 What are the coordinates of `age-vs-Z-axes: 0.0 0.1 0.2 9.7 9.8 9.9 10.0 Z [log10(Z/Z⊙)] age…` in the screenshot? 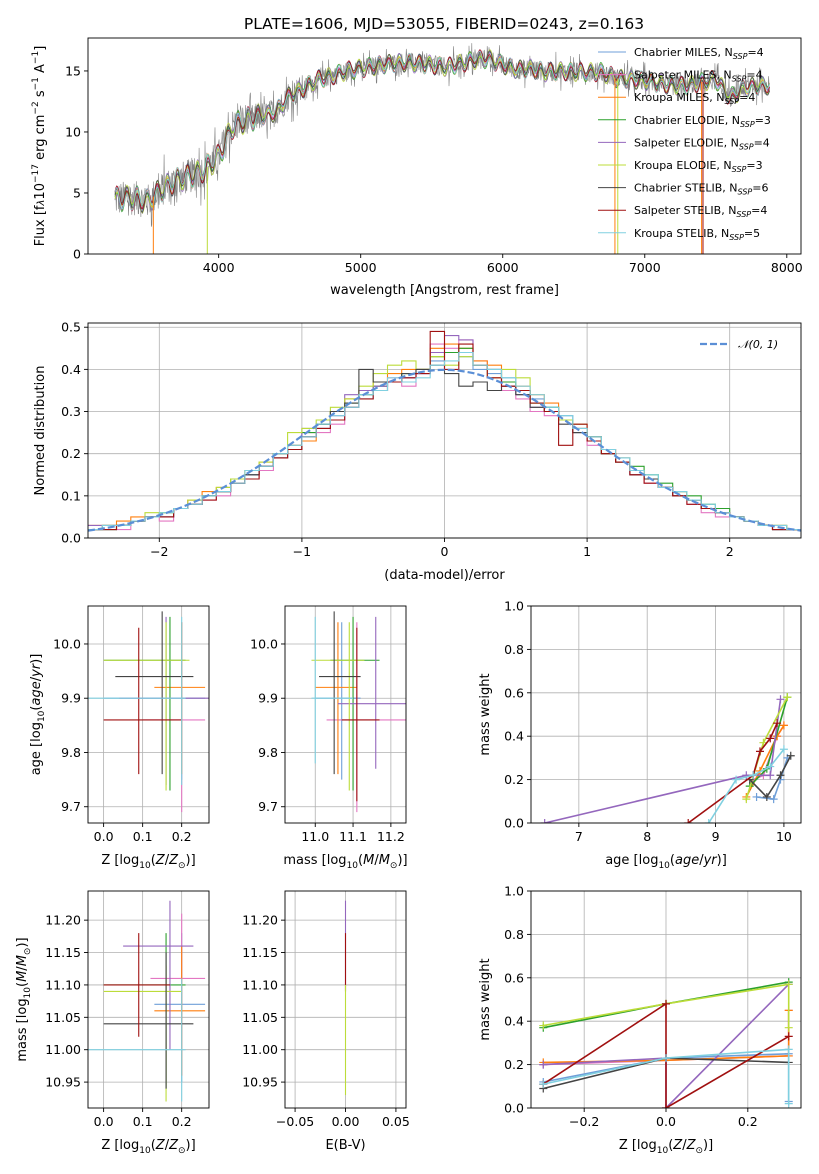 It's located at (119, 738).